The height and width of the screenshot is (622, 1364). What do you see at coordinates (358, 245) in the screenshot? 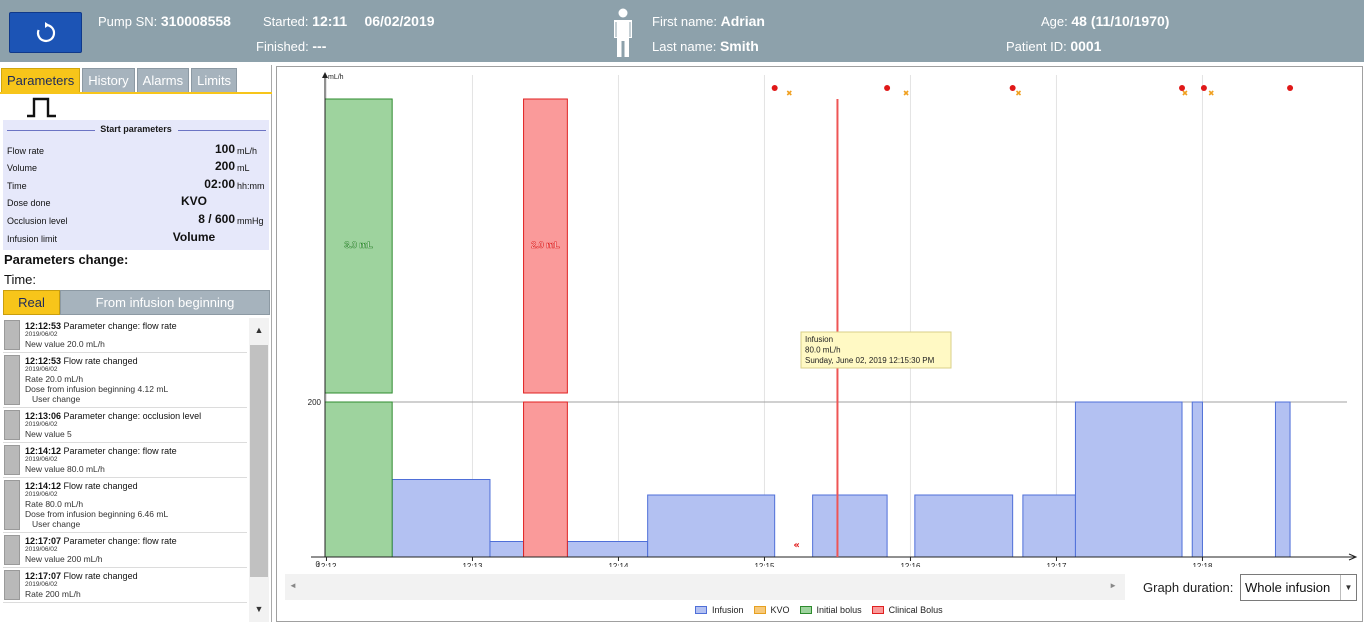
I see `bolus-label: 3.0 mL` at bounding box center [358, 245].